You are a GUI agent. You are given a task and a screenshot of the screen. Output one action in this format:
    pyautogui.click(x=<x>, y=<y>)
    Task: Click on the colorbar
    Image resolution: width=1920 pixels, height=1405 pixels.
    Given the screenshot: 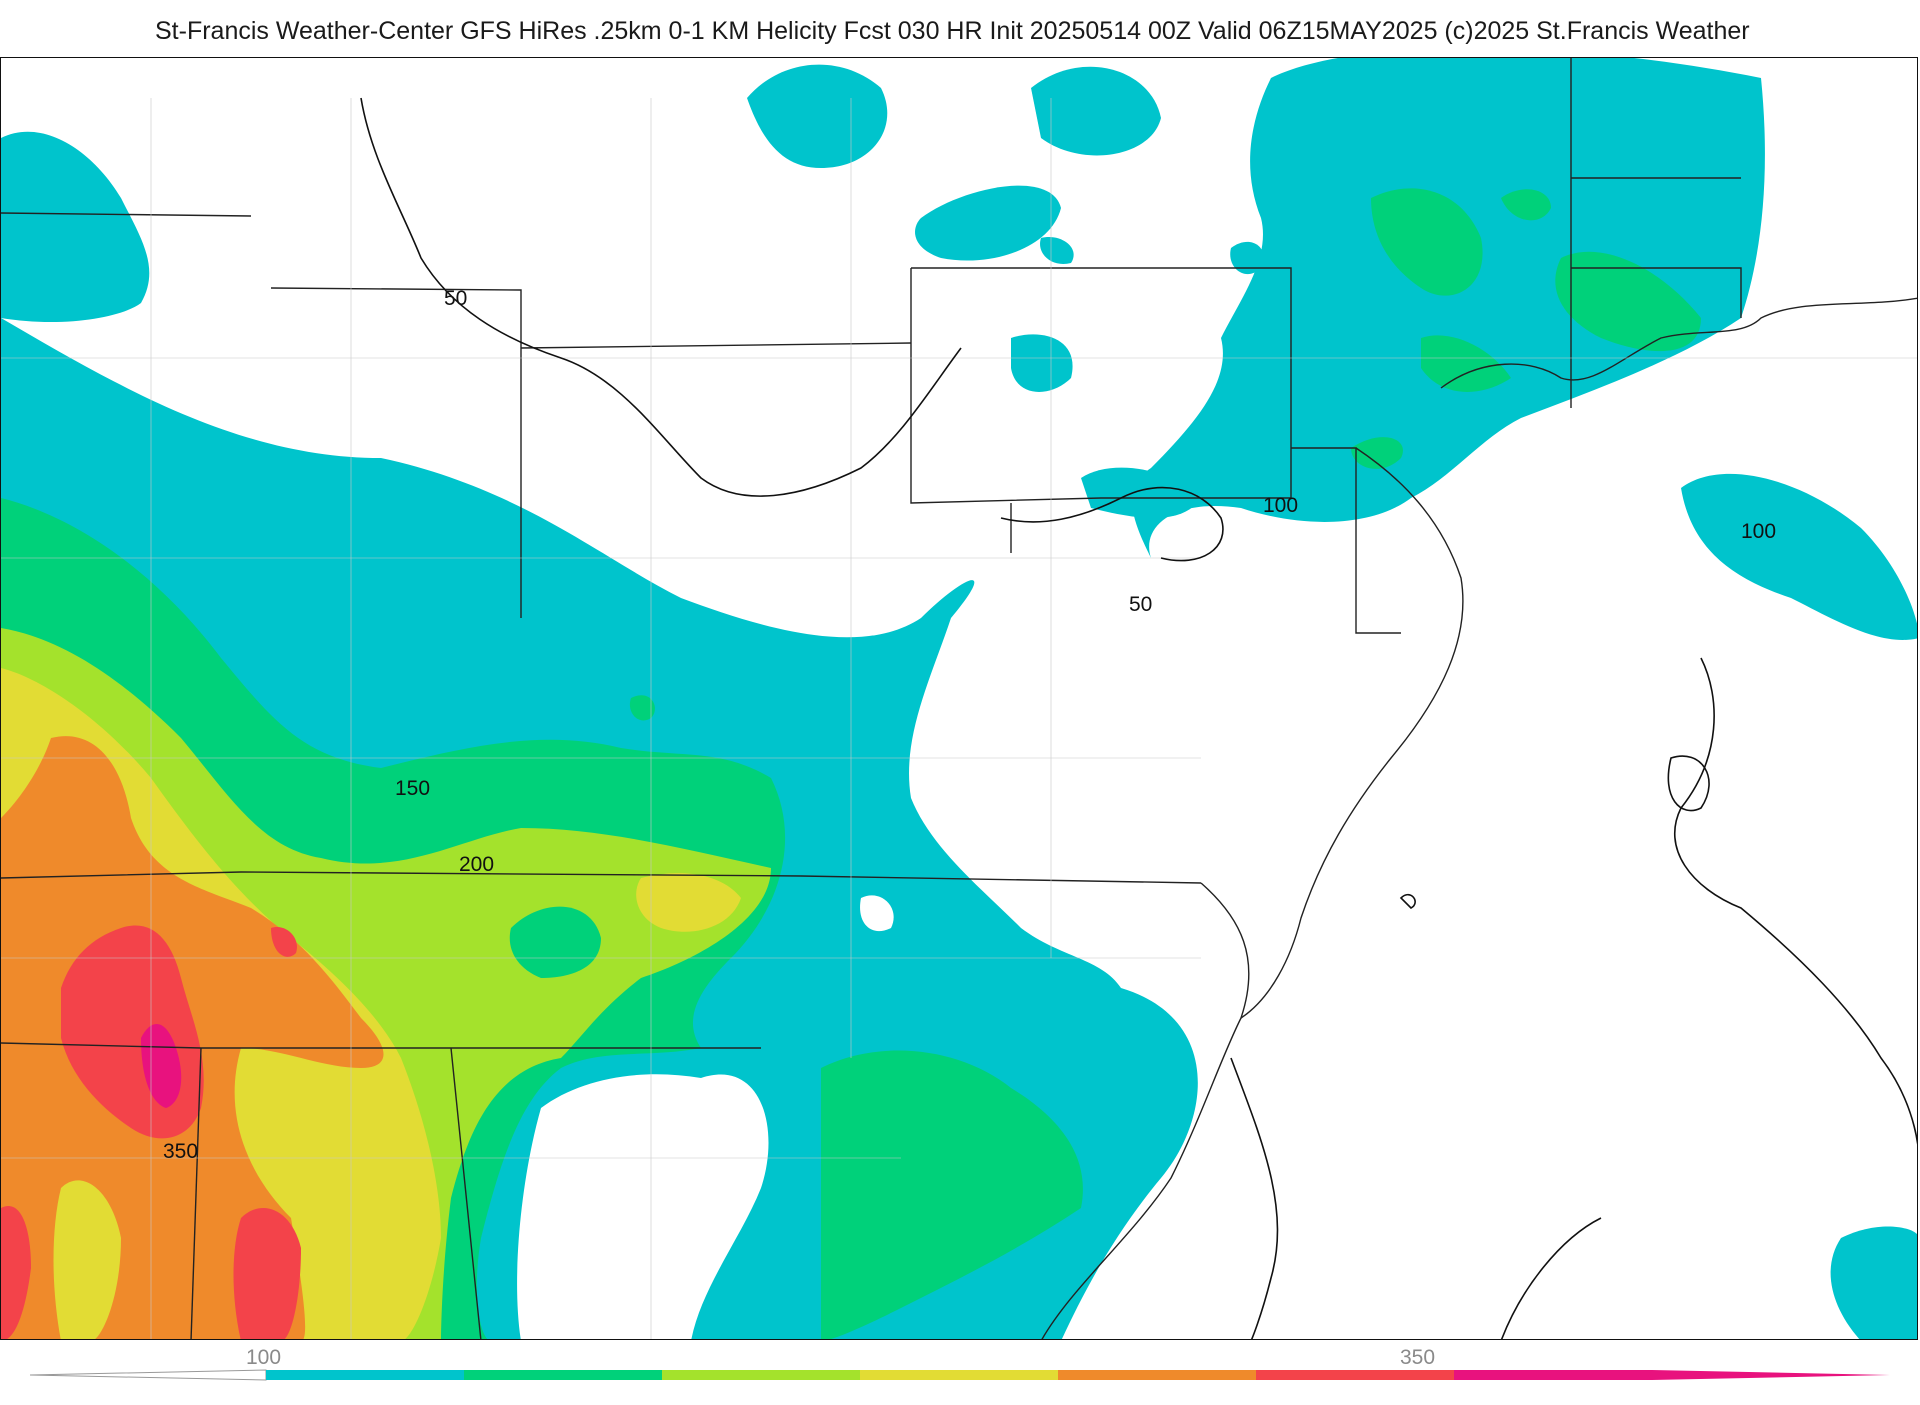 What is the action you would take?
    pyautogui.click(x=960, y=1371)
    